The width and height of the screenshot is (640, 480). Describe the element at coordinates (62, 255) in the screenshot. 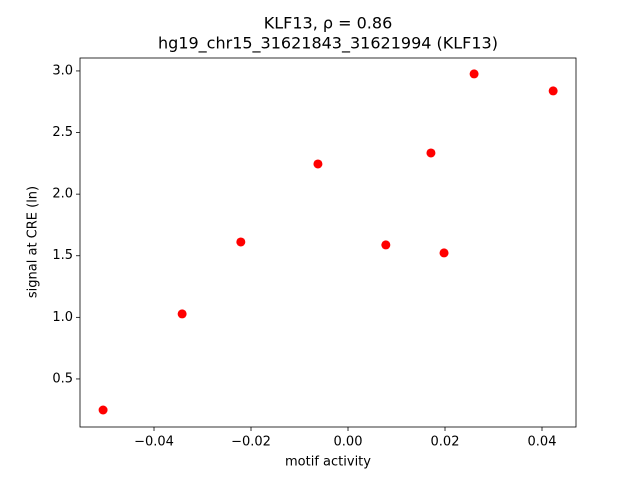

I see `y-tick-label: 1.5` at that location.